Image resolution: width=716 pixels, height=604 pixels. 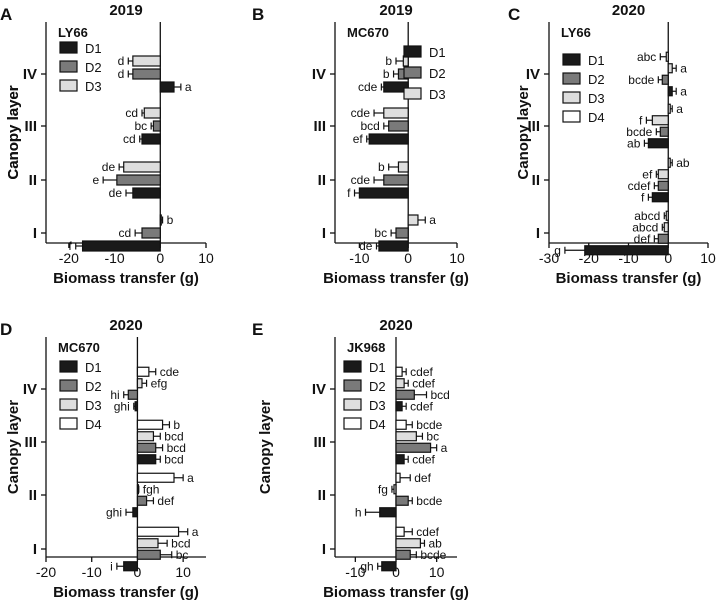 What do you see at coordinates (129, 139) in the screenshot?
I see `significance-letter: cd` at bounding box center [129, 139].